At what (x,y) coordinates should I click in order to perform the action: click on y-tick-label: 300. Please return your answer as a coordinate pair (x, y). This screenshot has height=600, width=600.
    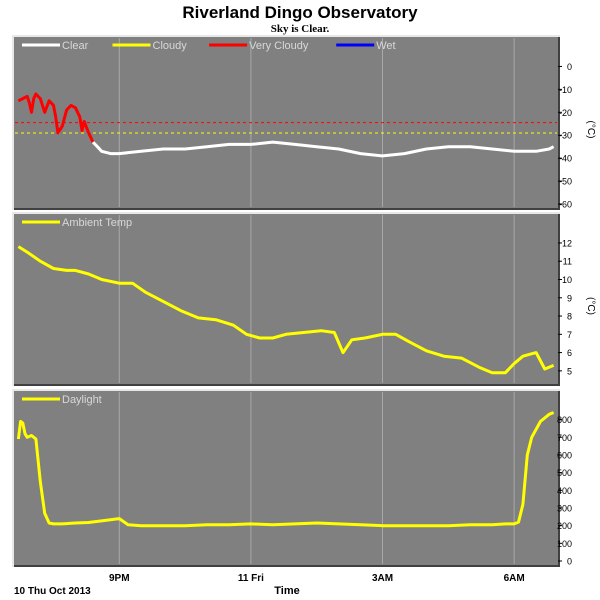
    Looking at the image, I should click on (564, 508).